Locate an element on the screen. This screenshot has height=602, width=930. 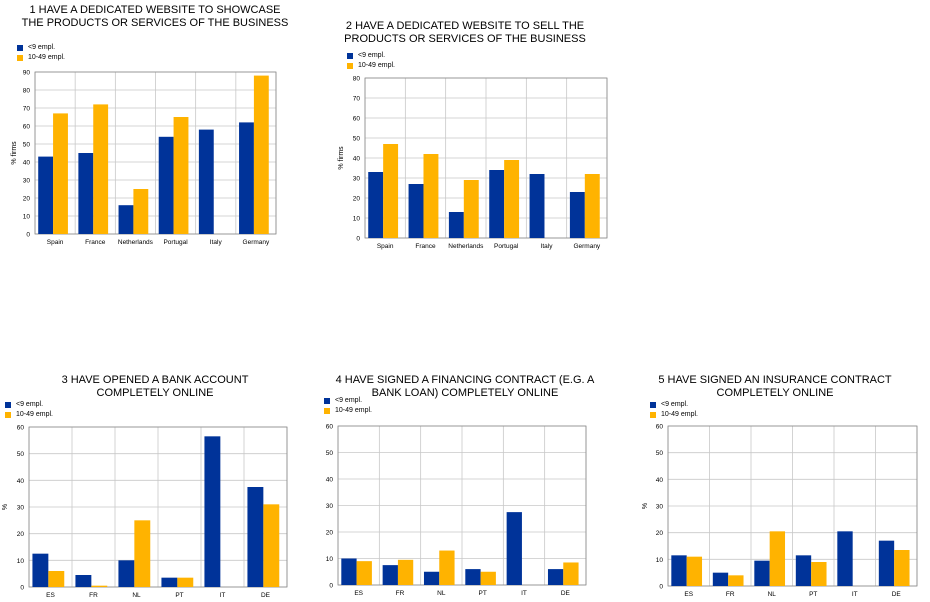
x-tick-label: PT is located at coordinates (179, 595).